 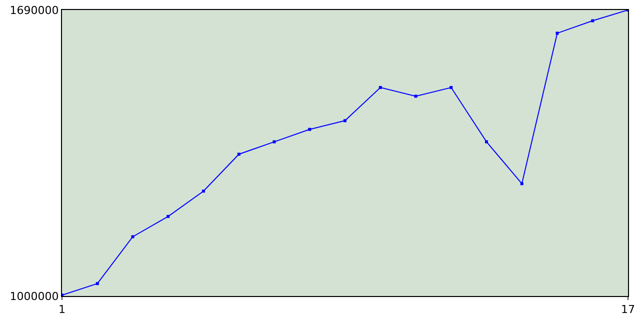 What do you see at coordinates (628, 309) in the screenshot?
I see `x-tick-label: 17` at bounding box center [628, 309].